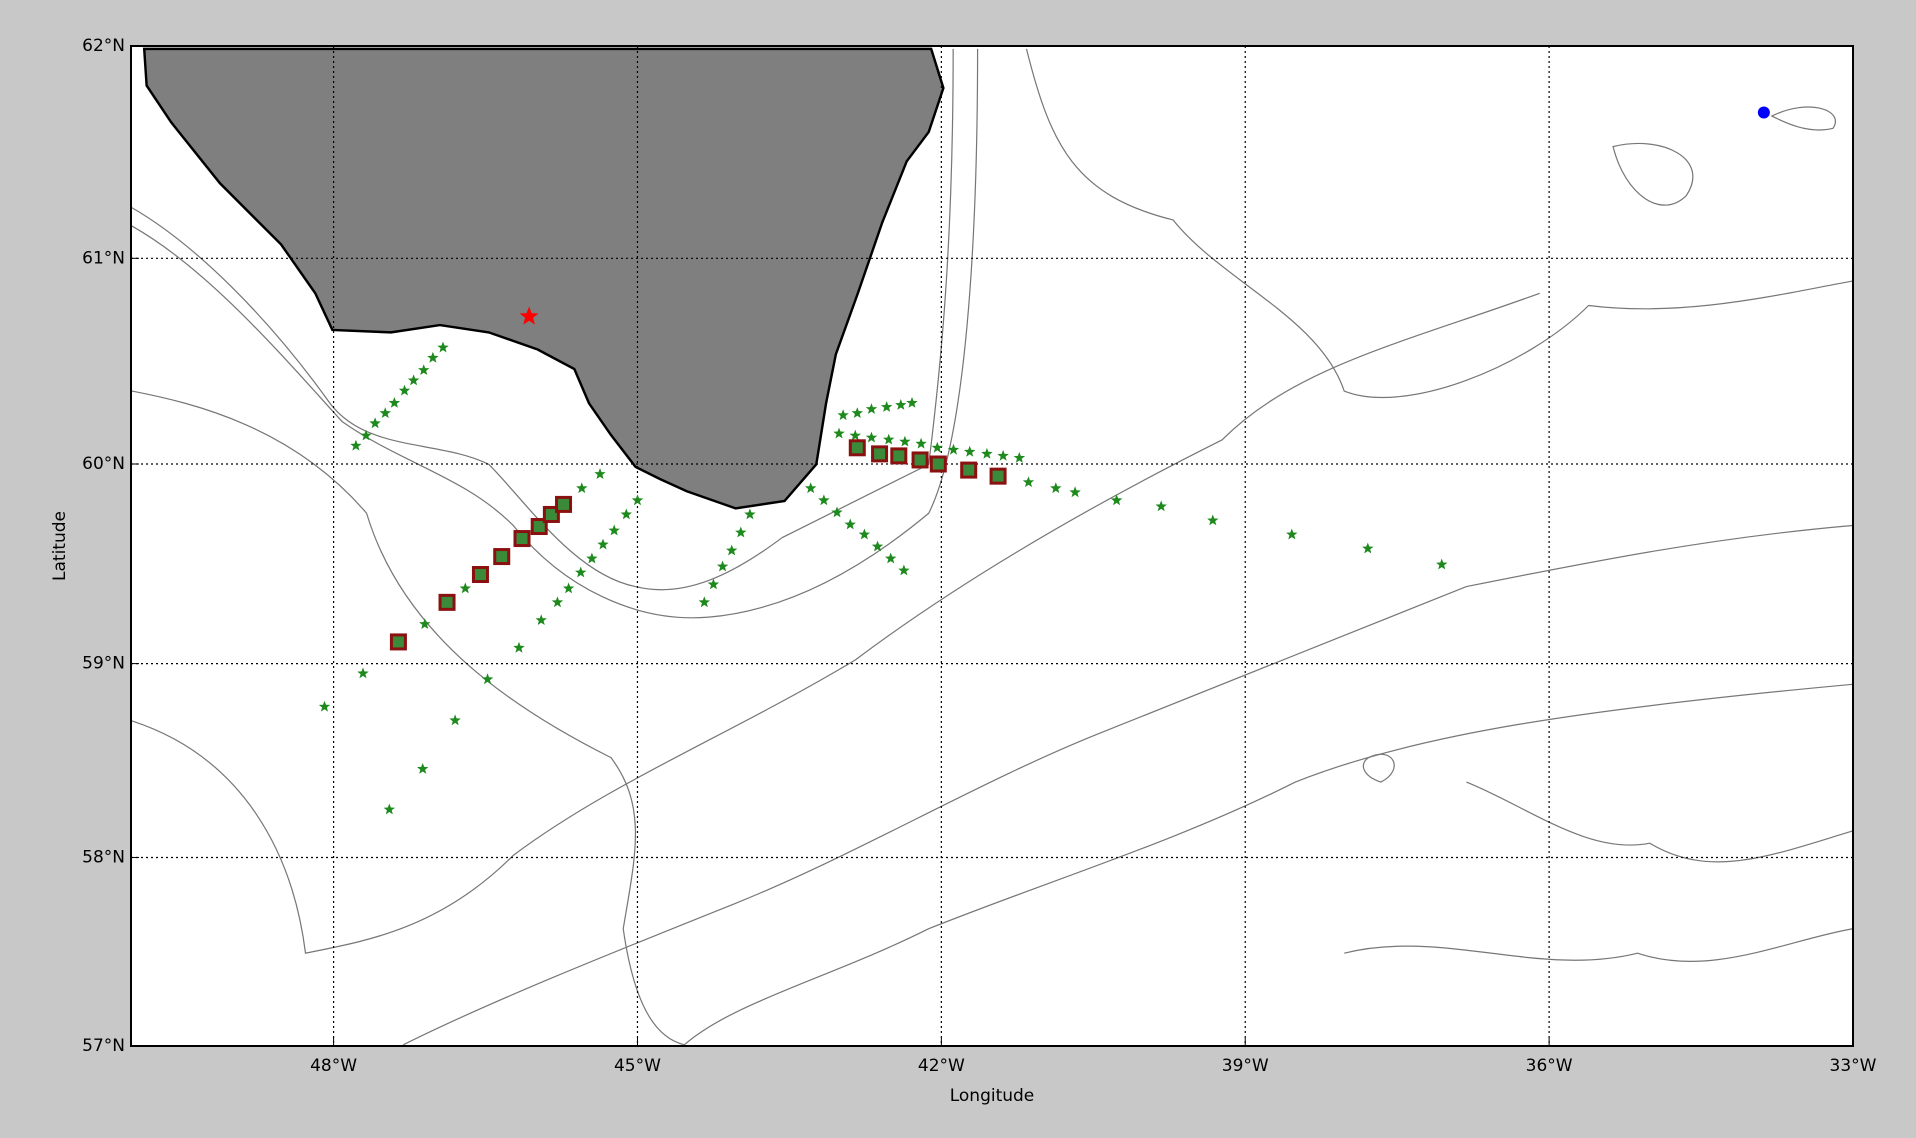 Image resolution: width=1916 pixels, height=1138 pixels. What do you see at coordinates (103, 46) in the screenshot?
I see `y-tick-label: 62°N` at bounding box center [103, 46].